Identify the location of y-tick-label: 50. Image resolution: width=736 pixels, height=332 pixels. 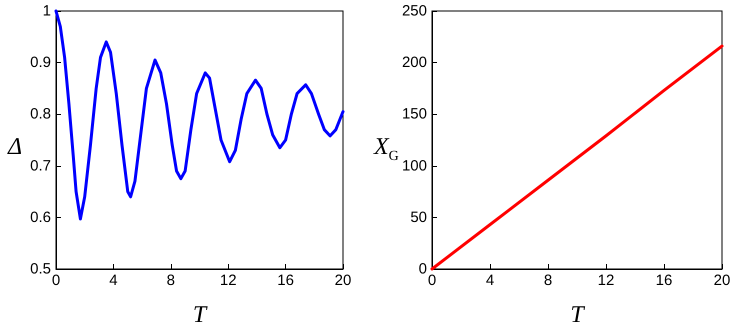
(418, 217).